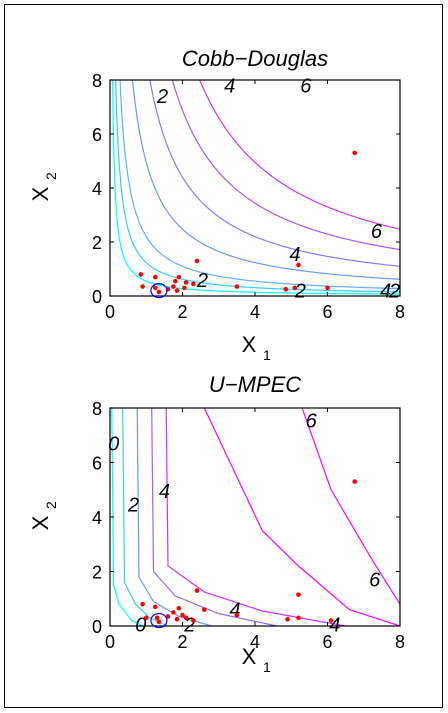 This screenshot has height=713, width=448. I want to click on chart-title: U−MPEC, so click(255, 384).